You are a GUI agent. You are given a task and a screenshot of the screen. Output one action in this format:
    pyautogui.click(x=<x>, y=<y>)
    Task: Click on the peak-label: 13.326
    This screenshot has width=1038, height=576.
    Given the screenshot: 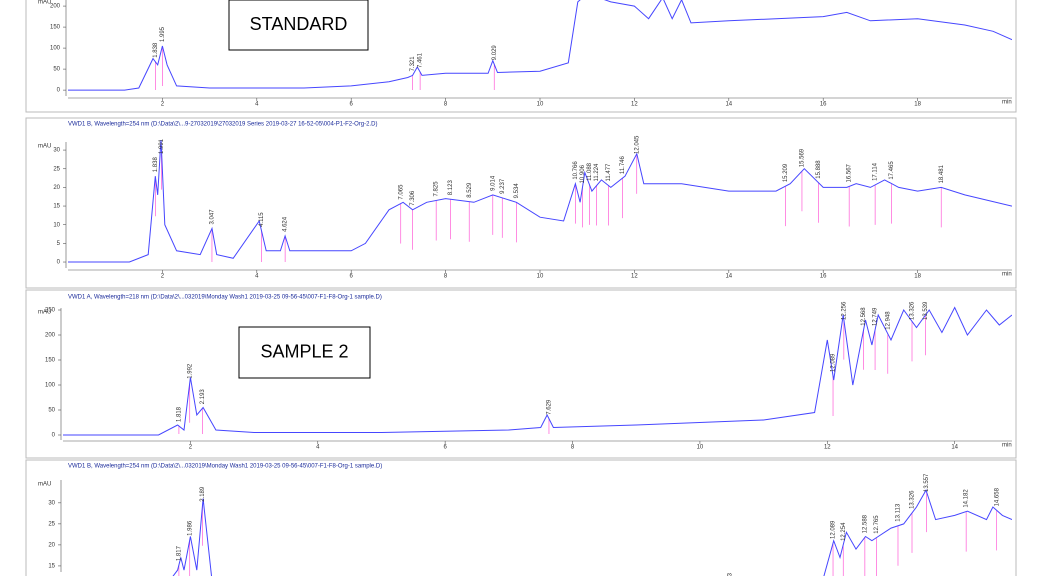 What is the action you would take?
    pyautogui.click(x=913, y=499)
    